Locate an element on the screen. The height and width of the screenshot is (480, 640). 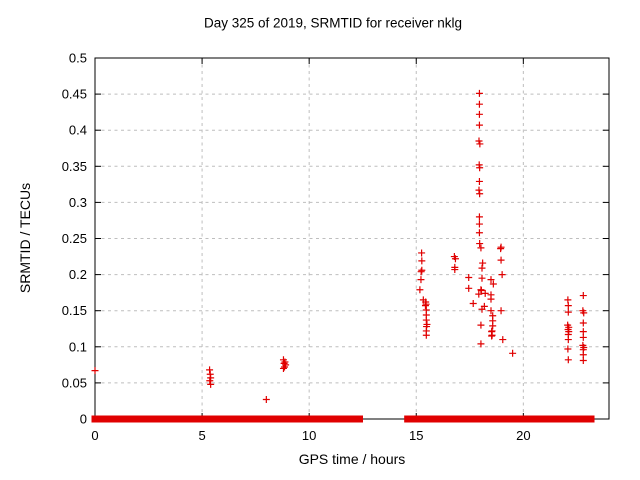
x-tick-label: 10 is located at coordinates (309, 435).